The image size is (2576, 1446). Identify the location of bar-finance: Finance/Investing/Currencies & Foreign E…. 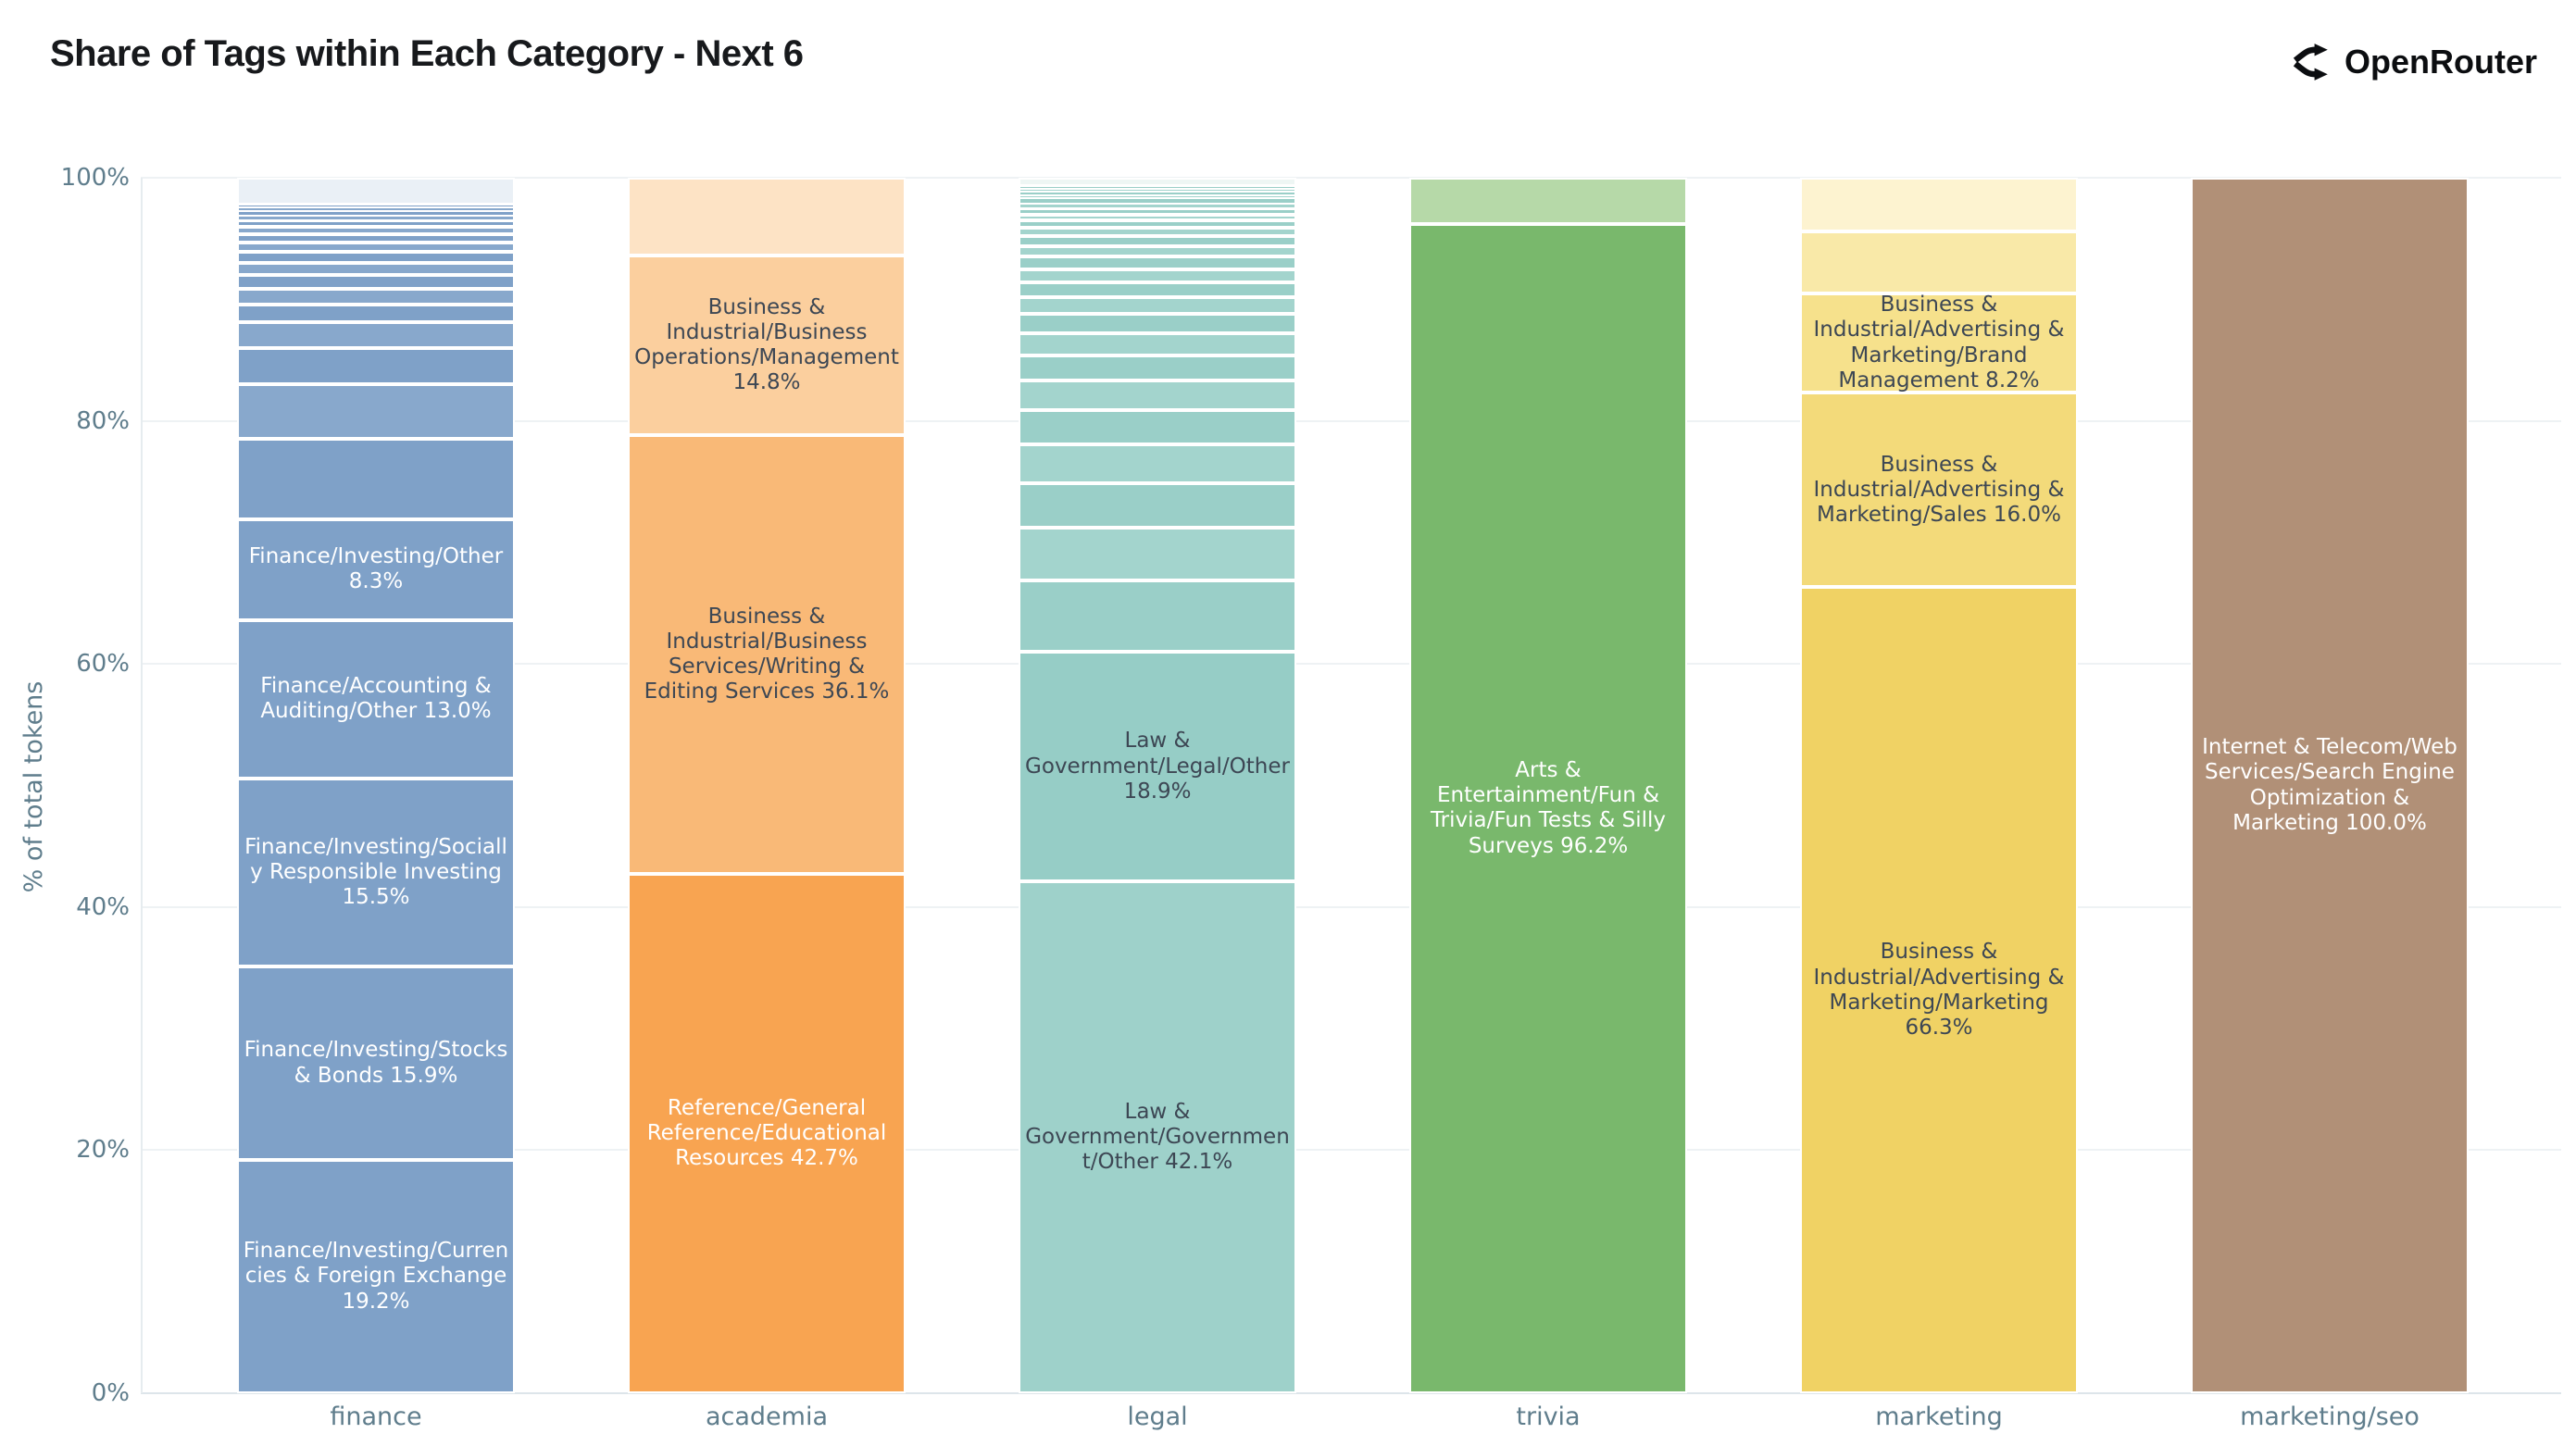
(376, 785).